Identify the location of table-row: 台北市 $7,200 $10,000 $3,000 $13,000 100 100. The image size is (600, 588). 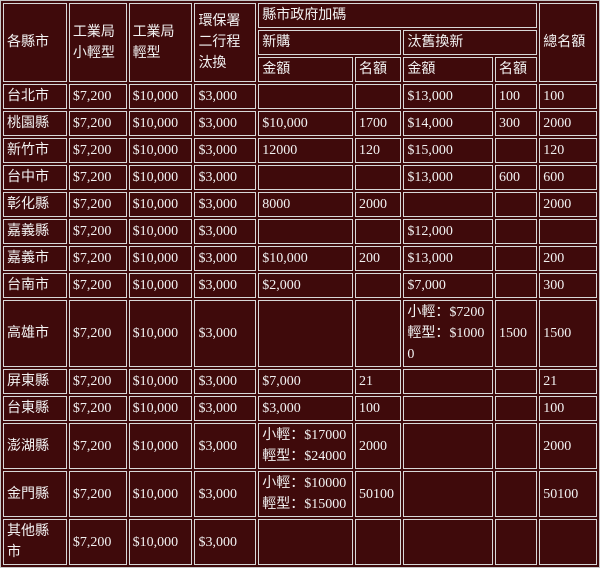
(300, 96).